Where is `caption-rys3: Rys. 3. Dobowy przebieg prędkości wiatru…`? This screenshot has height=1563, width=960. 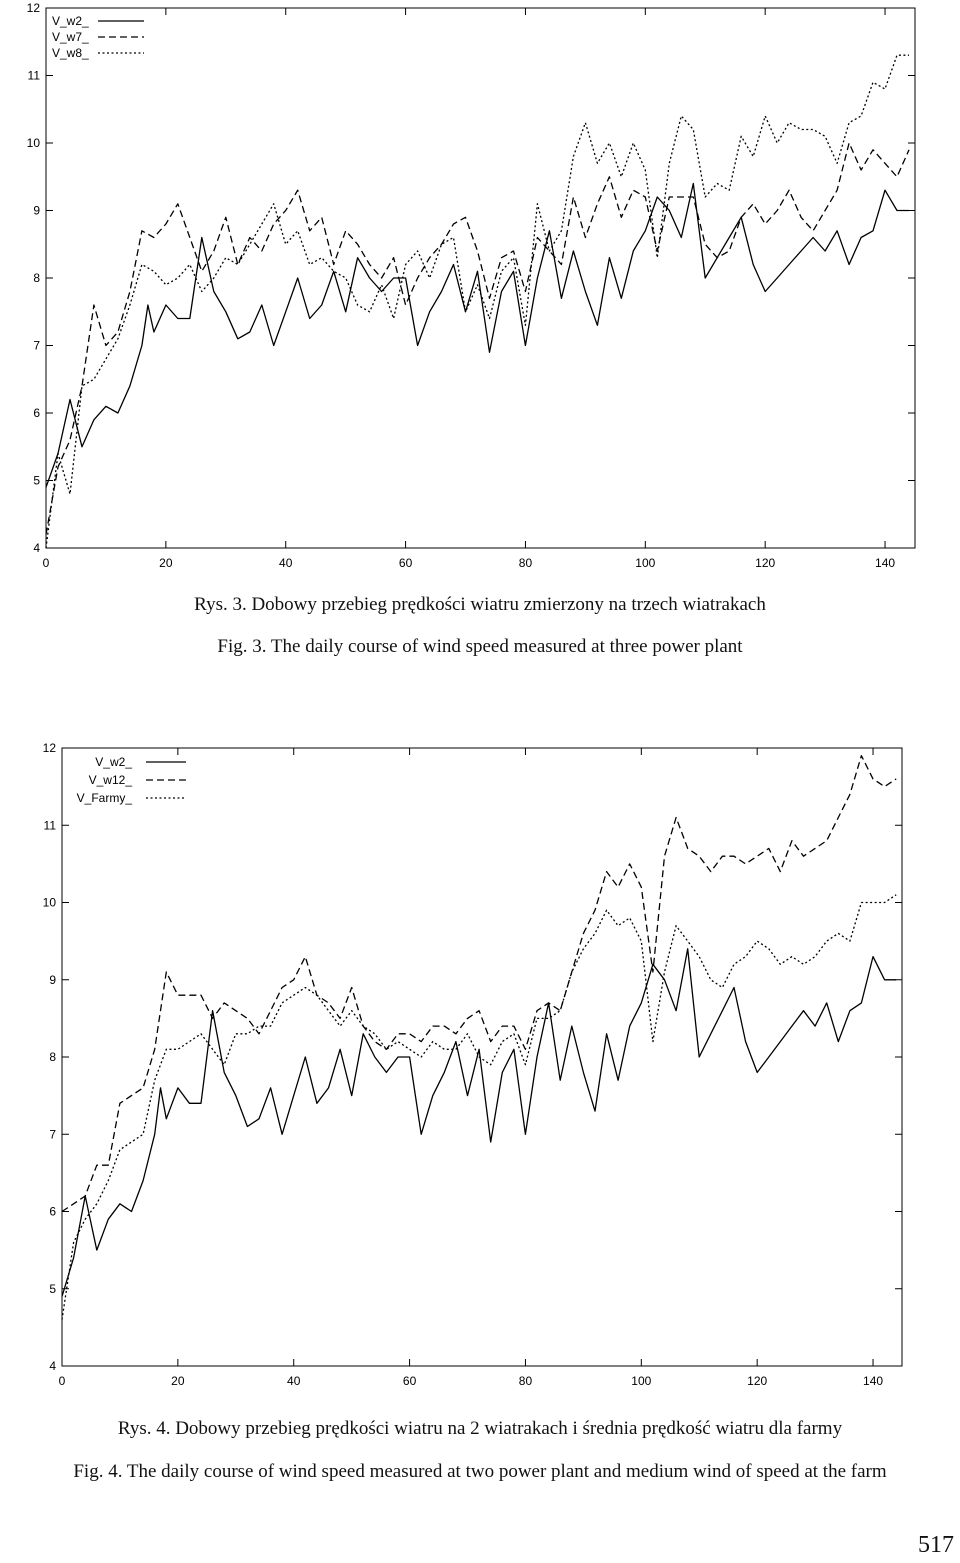 caption-rys3: Rys. 3. Dobowy przebieg prędkości wiatru… is located at coordinates (480, 604).